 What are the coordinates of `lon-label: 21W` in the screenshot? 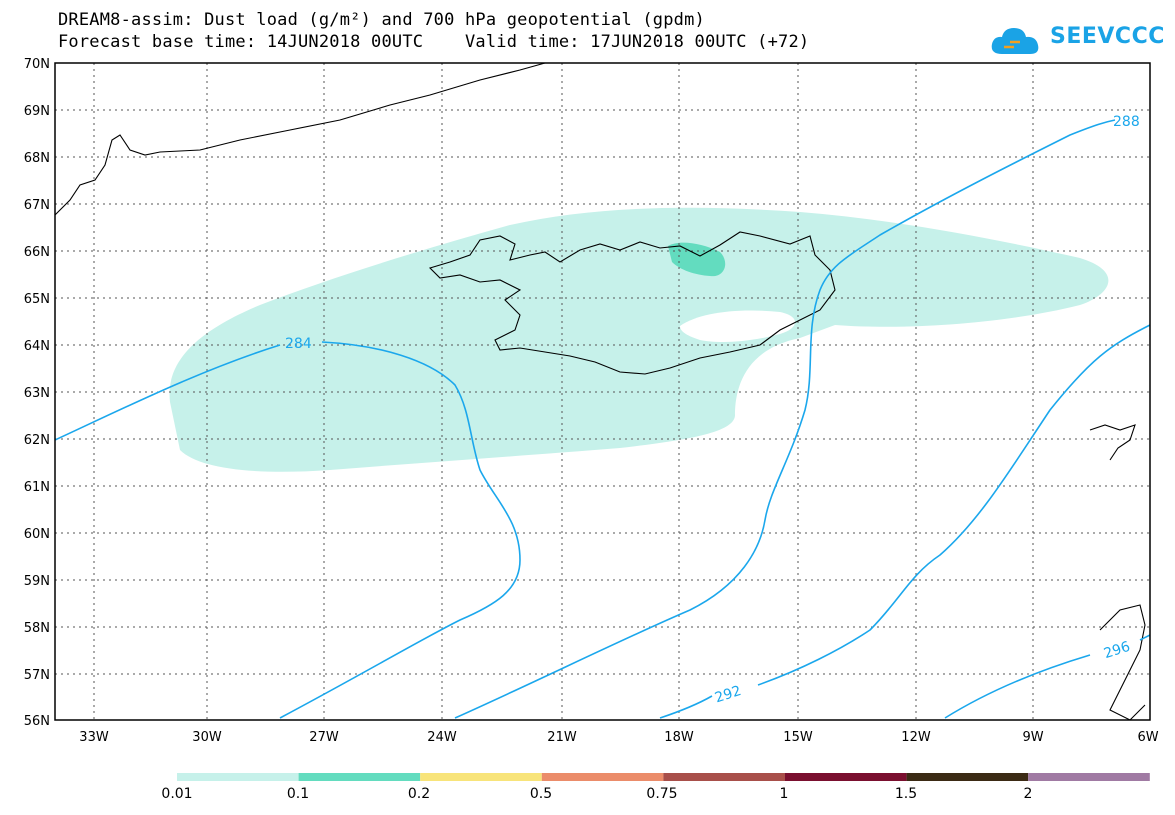 It's located at (562, 737).